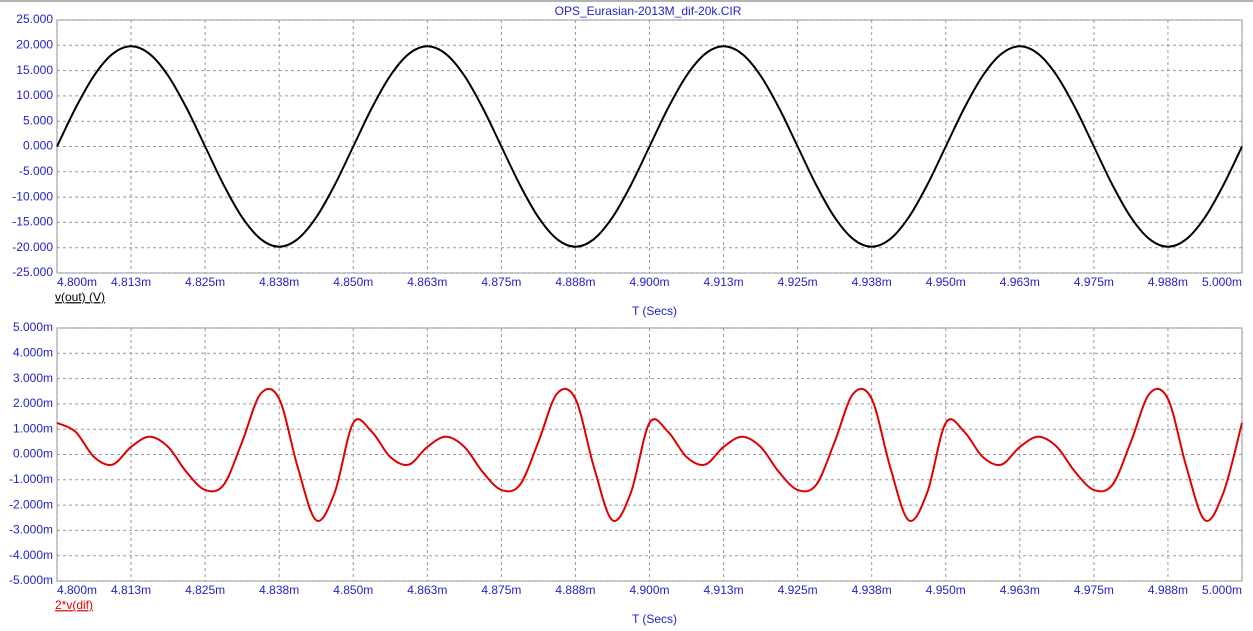 Image resolution: width=1253 pixels, height=631 pixels. I want to click on y-tick-label: -10.000, so click(32, 196).